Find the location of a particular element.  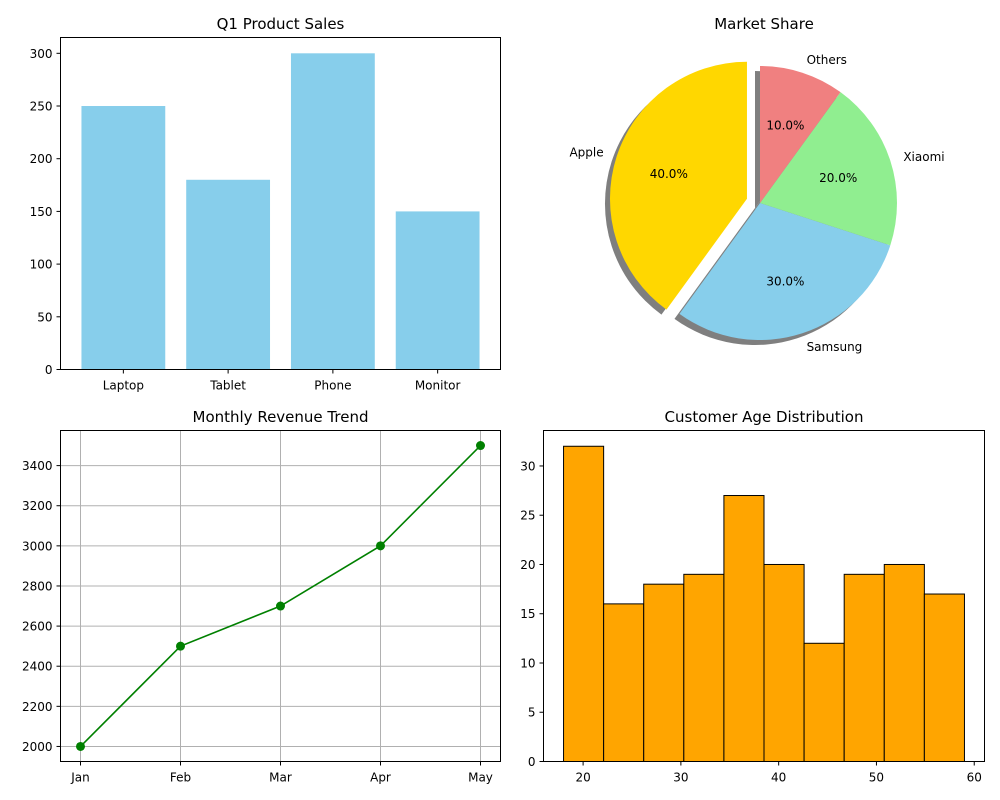

pie-pct-label-samsung: 30.0% is located at coordinates (785, 282).